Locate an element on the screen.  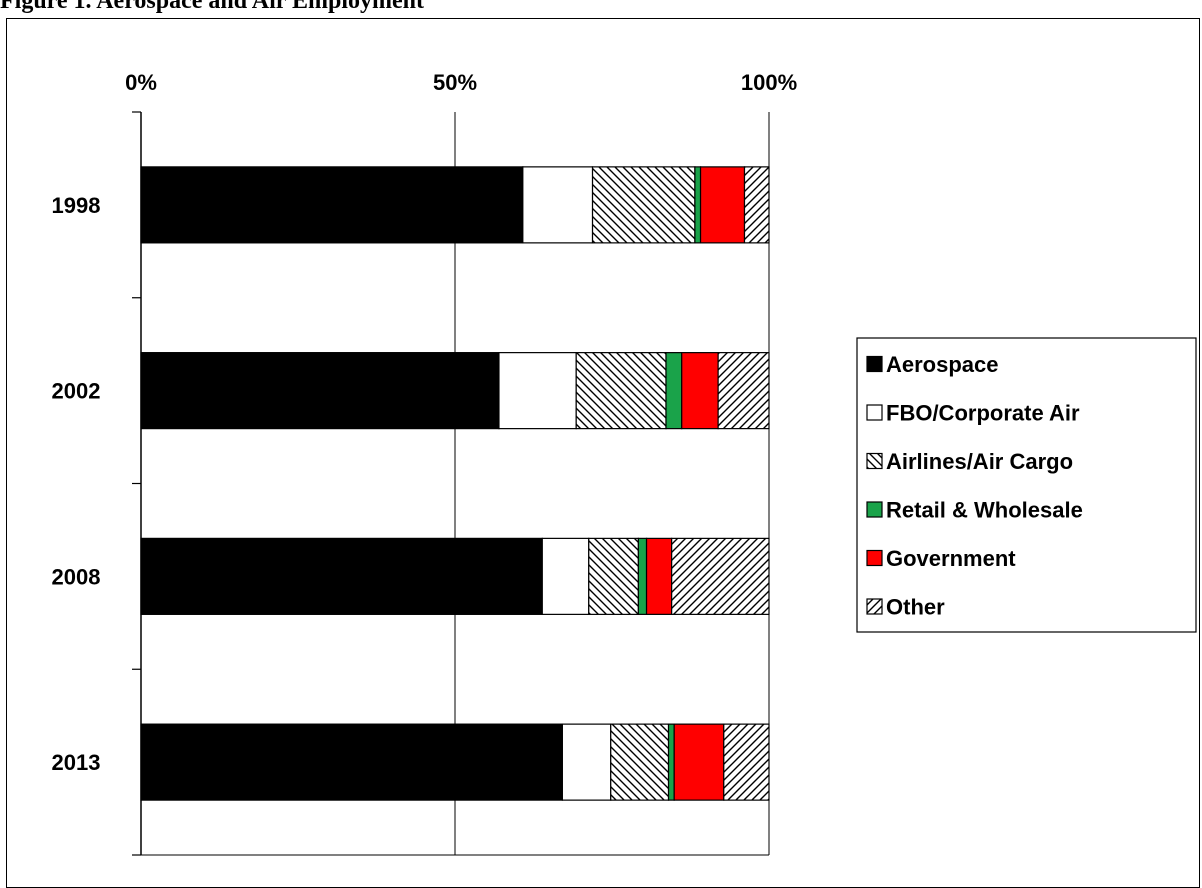
y-tick-label: 2002 is located at coordinates (76, 391).